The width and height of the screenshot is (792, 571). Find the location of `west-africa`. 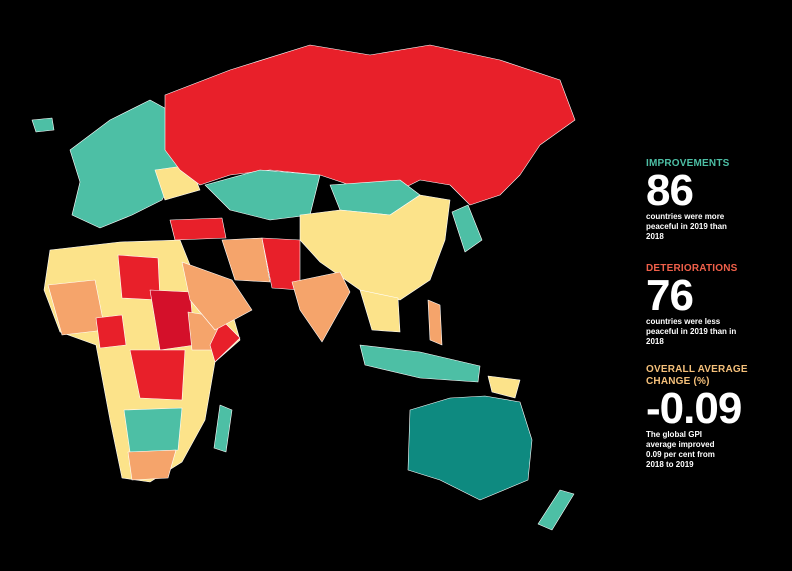

west-africa is located at coordinates (76, 307).